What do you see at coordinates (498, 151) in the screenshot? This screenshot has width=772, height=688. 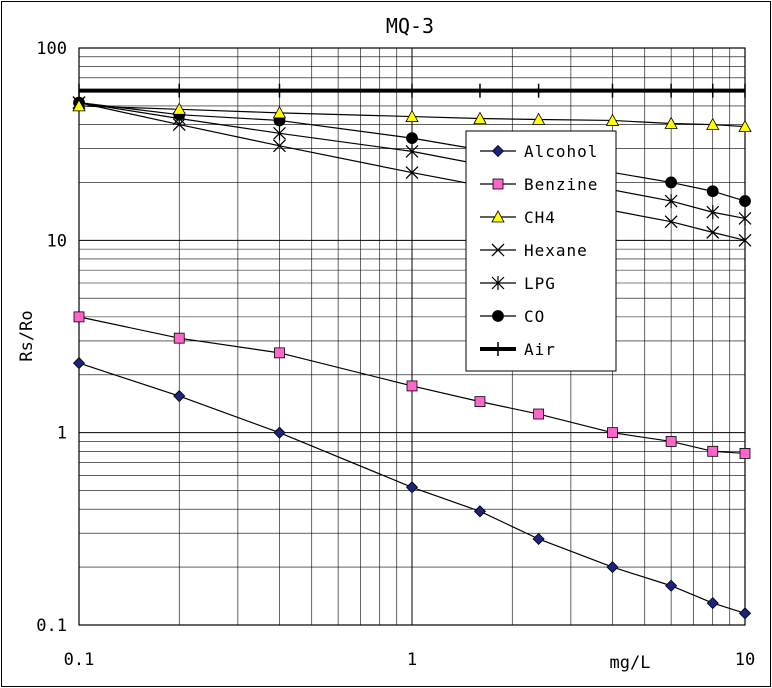 I see `legend-alcohol-point` at bounding box center [498, 151].